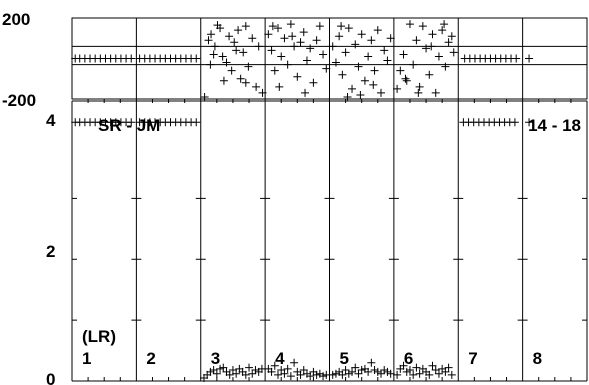 Image resolution: width=589 pixels, height=385 pixels. What do you see at coordinates (16, 19) in the screenshot?
I see `y-tick-label-top-200: 200` at bounding box center [16, 19].